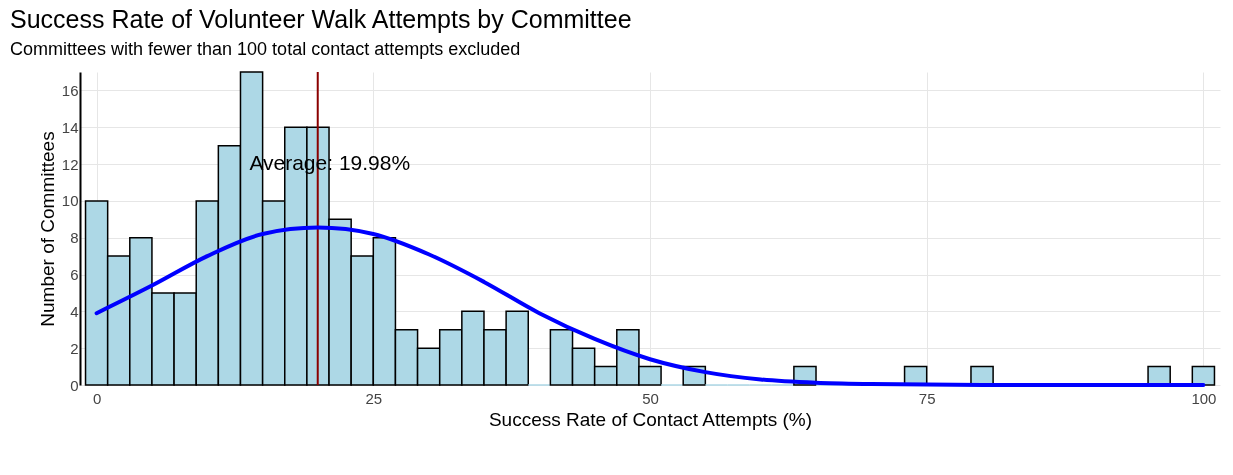  Describe the element at coordinates (265, 49) in the screenshot. I see `chart-subtitle: Committees with fewer than 100 total contact attempts excluded` at that location.